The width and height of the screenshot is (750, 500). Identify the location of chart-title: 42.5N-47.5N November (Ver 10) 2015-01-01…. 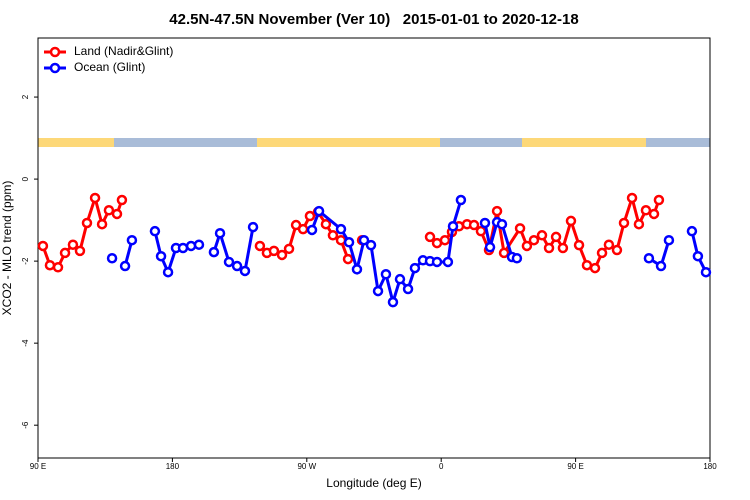
(373, 19).